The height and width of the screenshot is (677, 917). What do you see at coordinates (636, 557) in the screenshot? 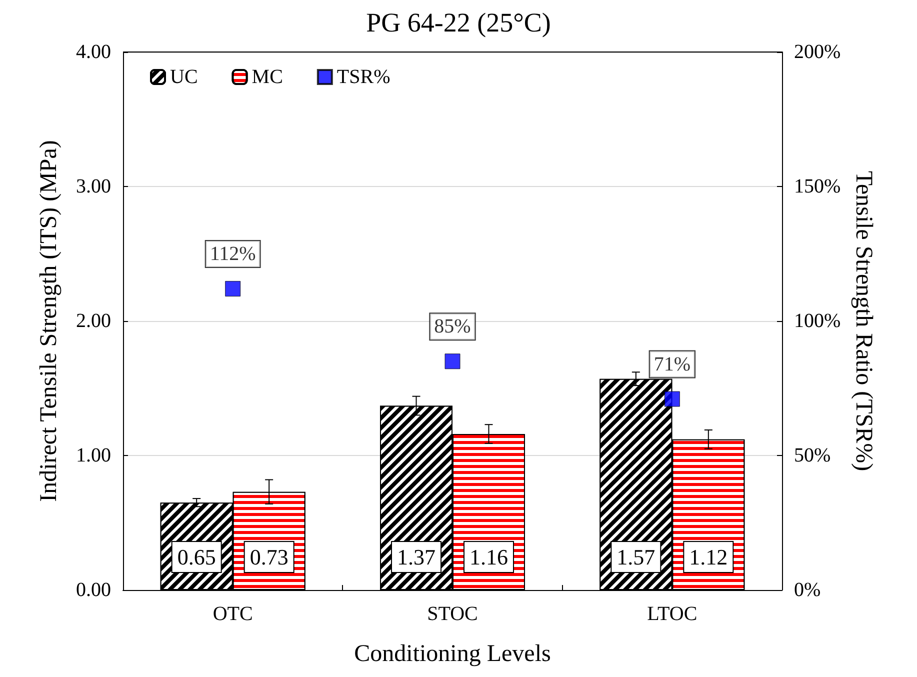
I see `data-label: 1.57` at bounding box center [636, 557].